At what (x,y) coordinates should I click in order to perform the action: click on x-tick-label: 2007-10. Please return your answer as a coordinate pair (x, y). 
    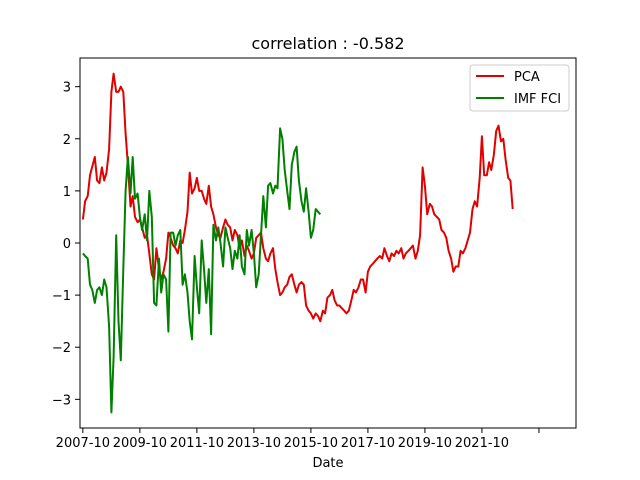
    Looking at the image, I should click on (83, 443).